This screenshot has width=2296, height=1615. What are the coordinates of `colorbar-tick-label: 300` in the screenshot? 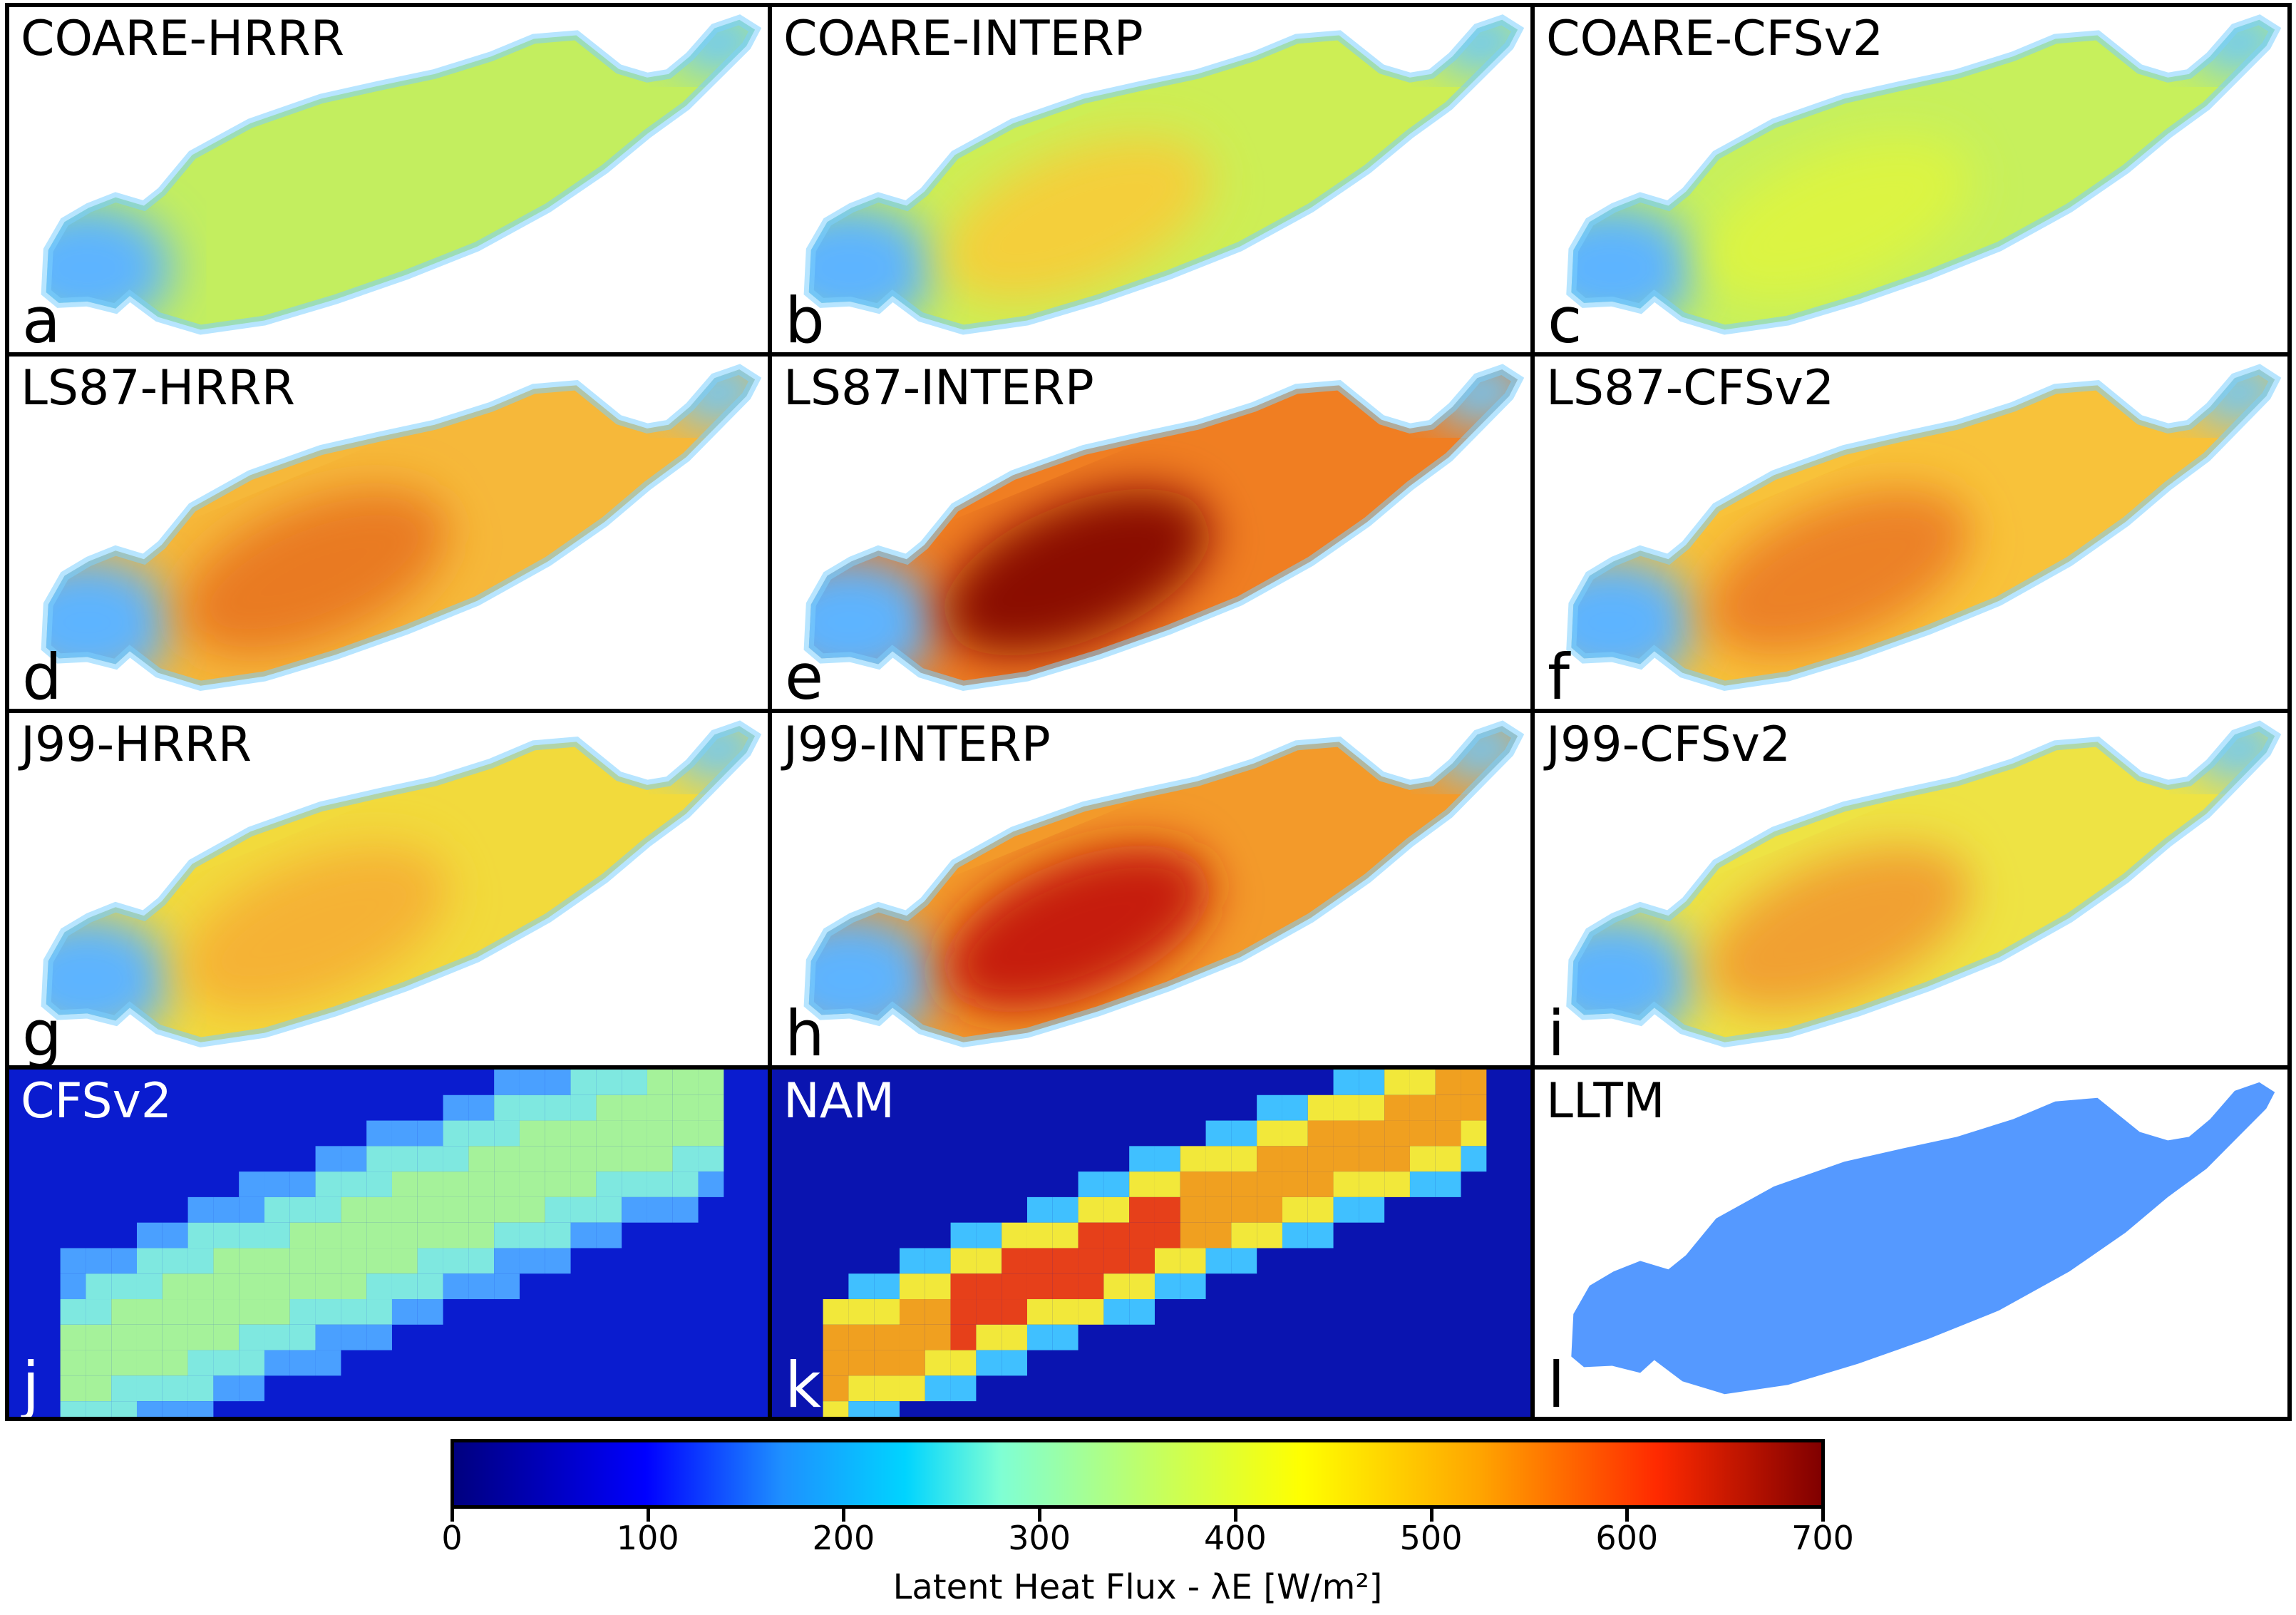 It's located at (1039, 1538).